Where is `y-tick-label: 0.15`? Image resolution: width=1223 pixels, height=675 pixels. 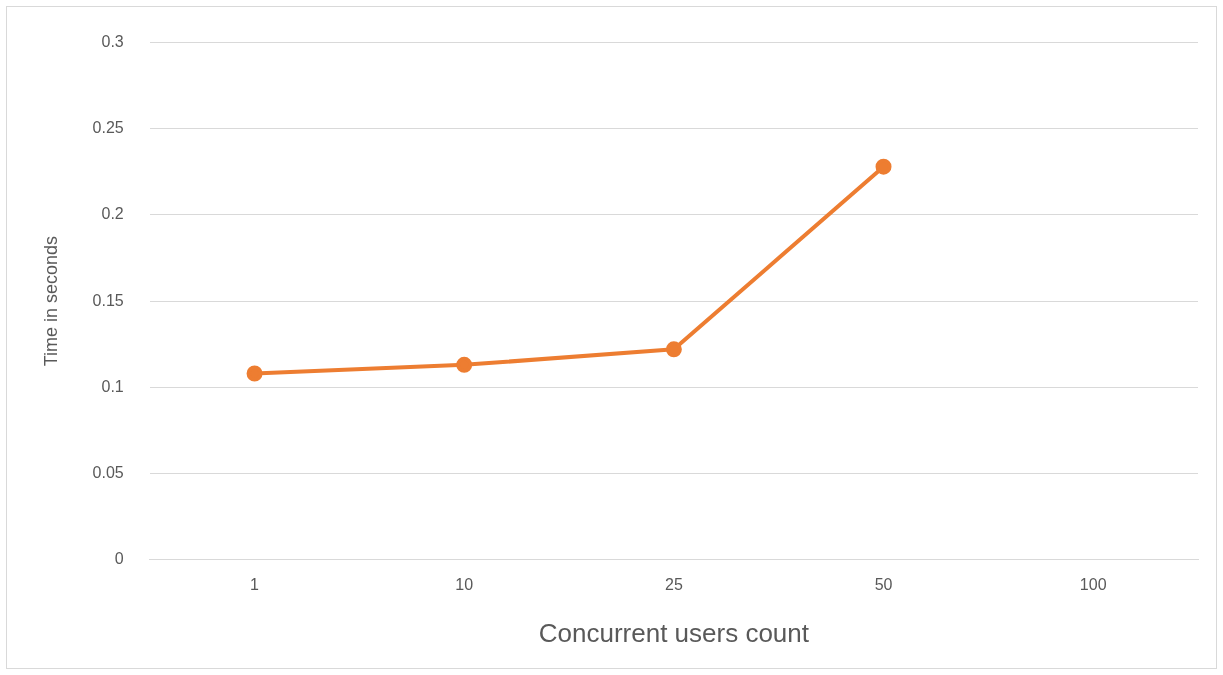 y-tick-label: 0.15 is located at coordinates (108, 300).